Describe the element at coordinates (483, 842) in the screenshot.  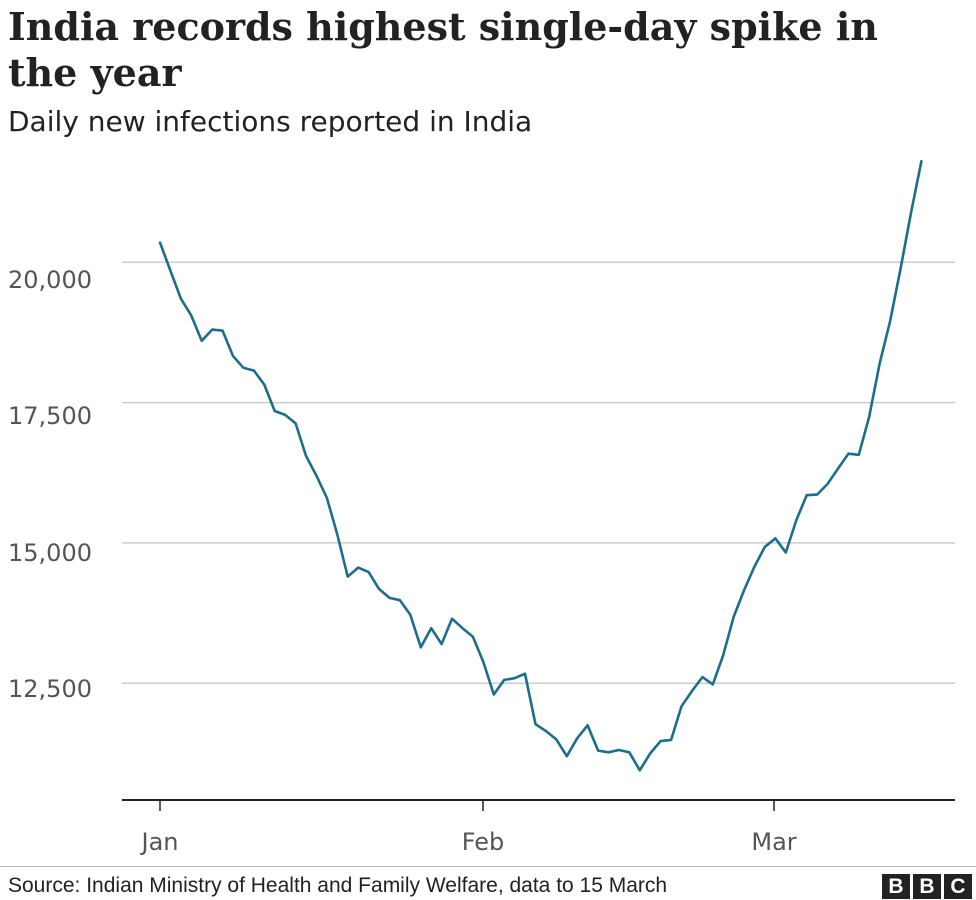
I see `x-tick-label: Feb` at that location.